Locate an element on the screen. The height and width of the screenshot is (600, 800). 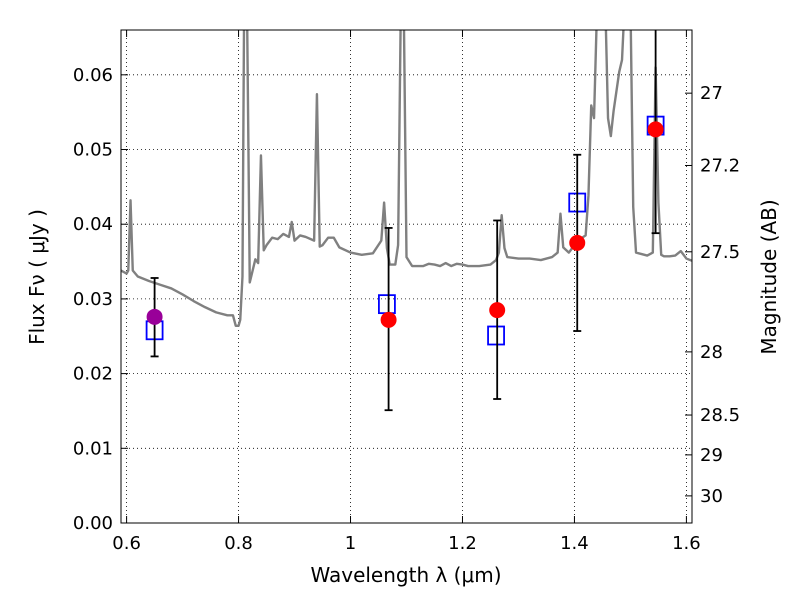
y-tick-label: 0.00 is located at coordinates (93, 523).